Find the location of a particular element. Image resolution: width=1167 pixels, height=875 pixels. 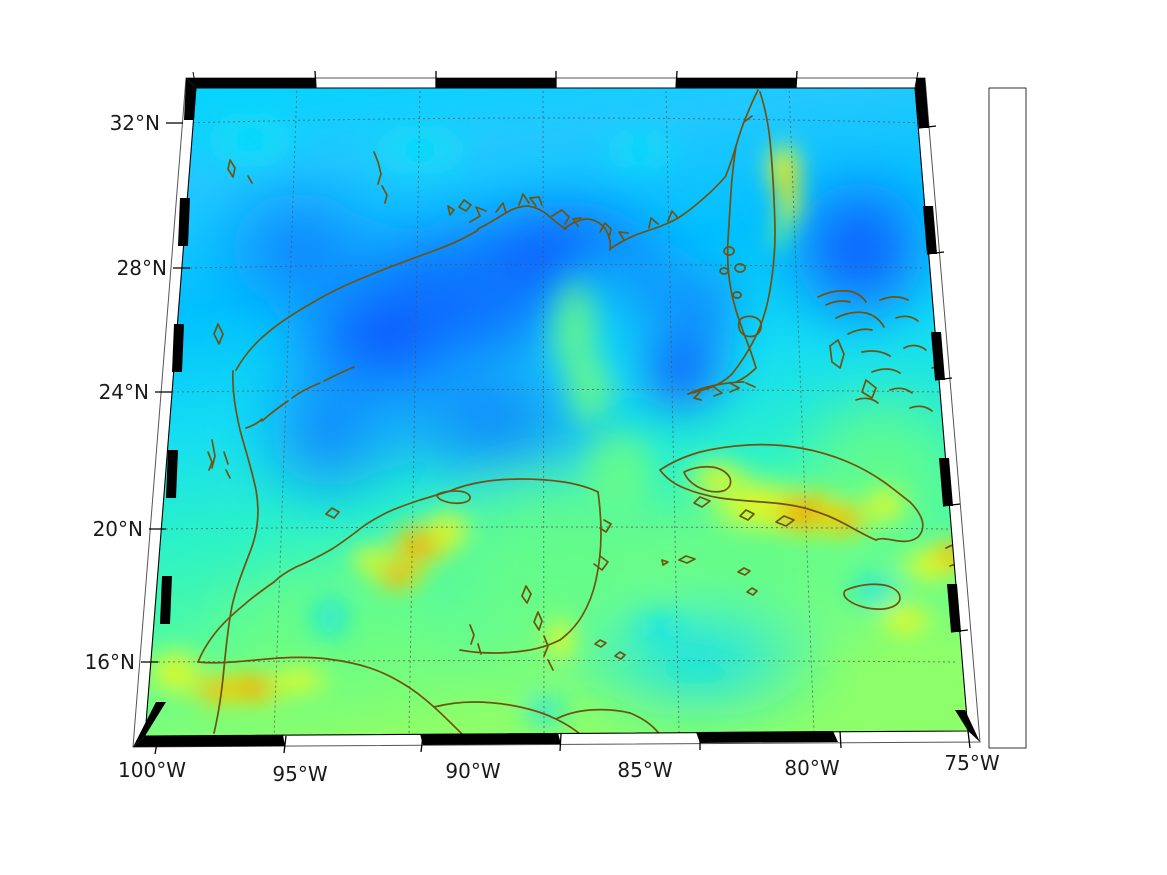

latitude-tick-labels: 32°N 28°N 24°N 20°N 16°N is located at coordinates (126, 392).